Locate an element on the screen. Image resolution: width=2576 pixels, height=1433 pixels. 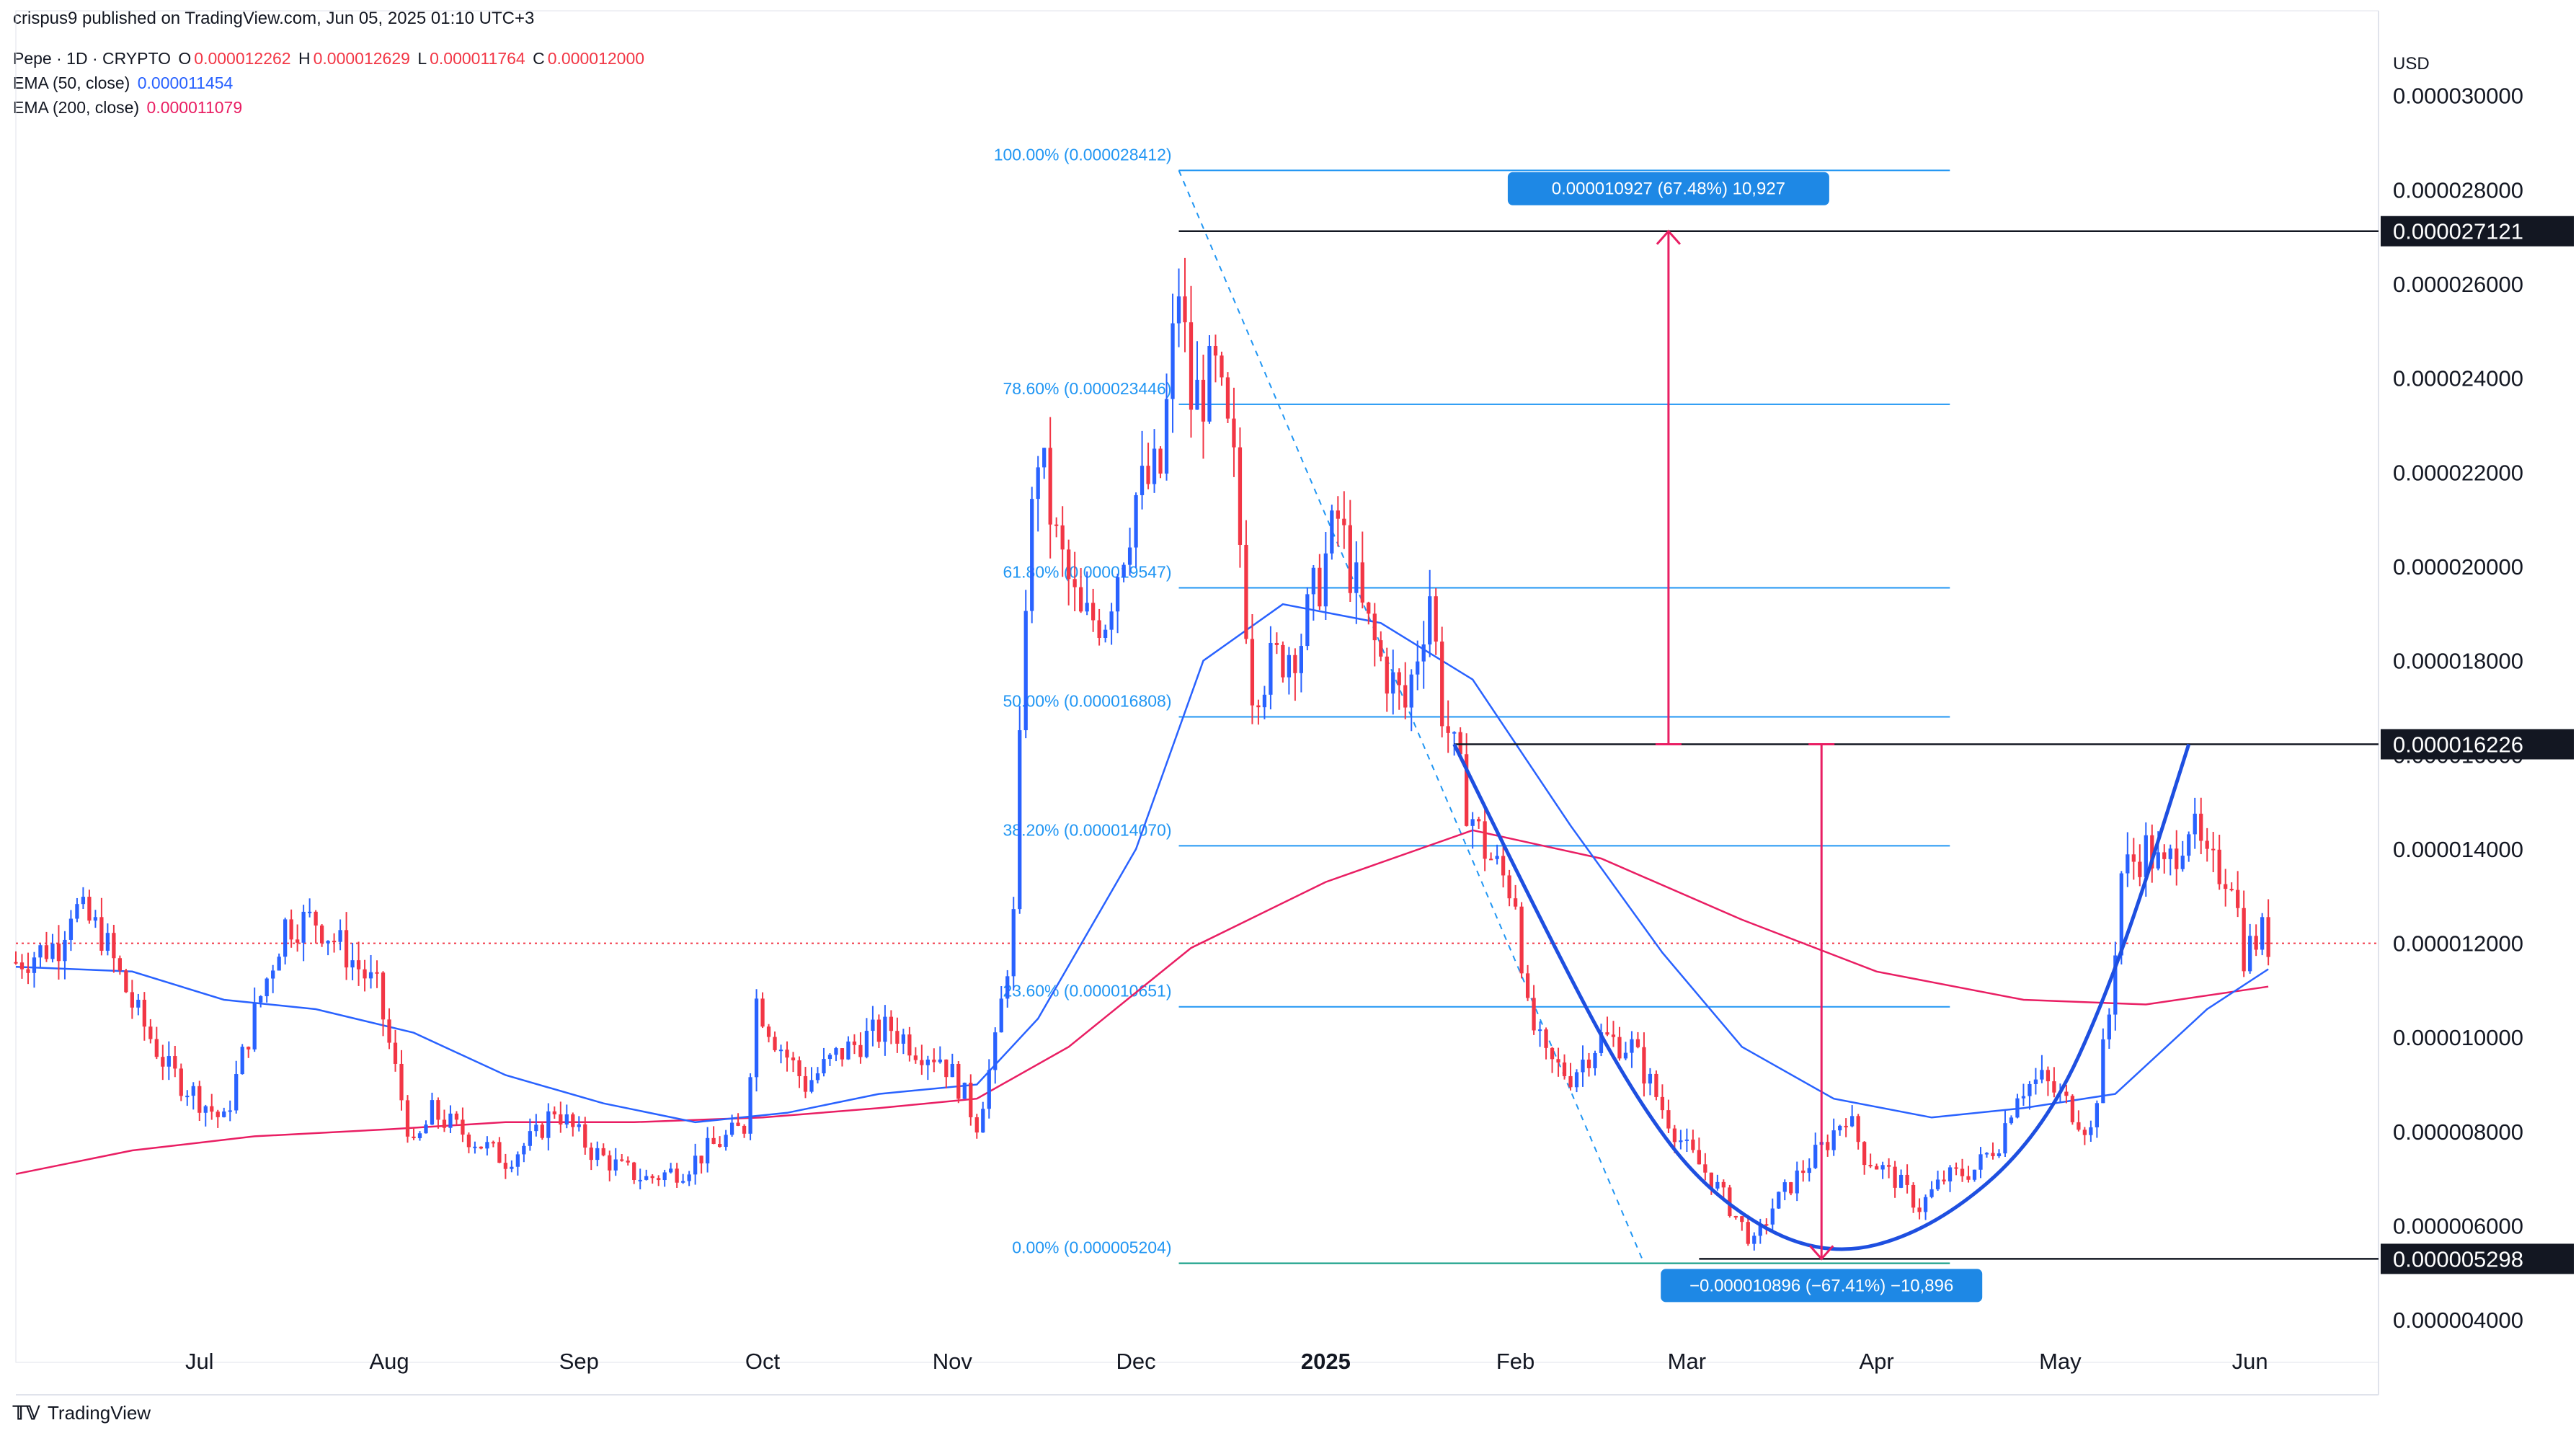
x-tick-label: 2025 is located at coordinates (1326, 1361).